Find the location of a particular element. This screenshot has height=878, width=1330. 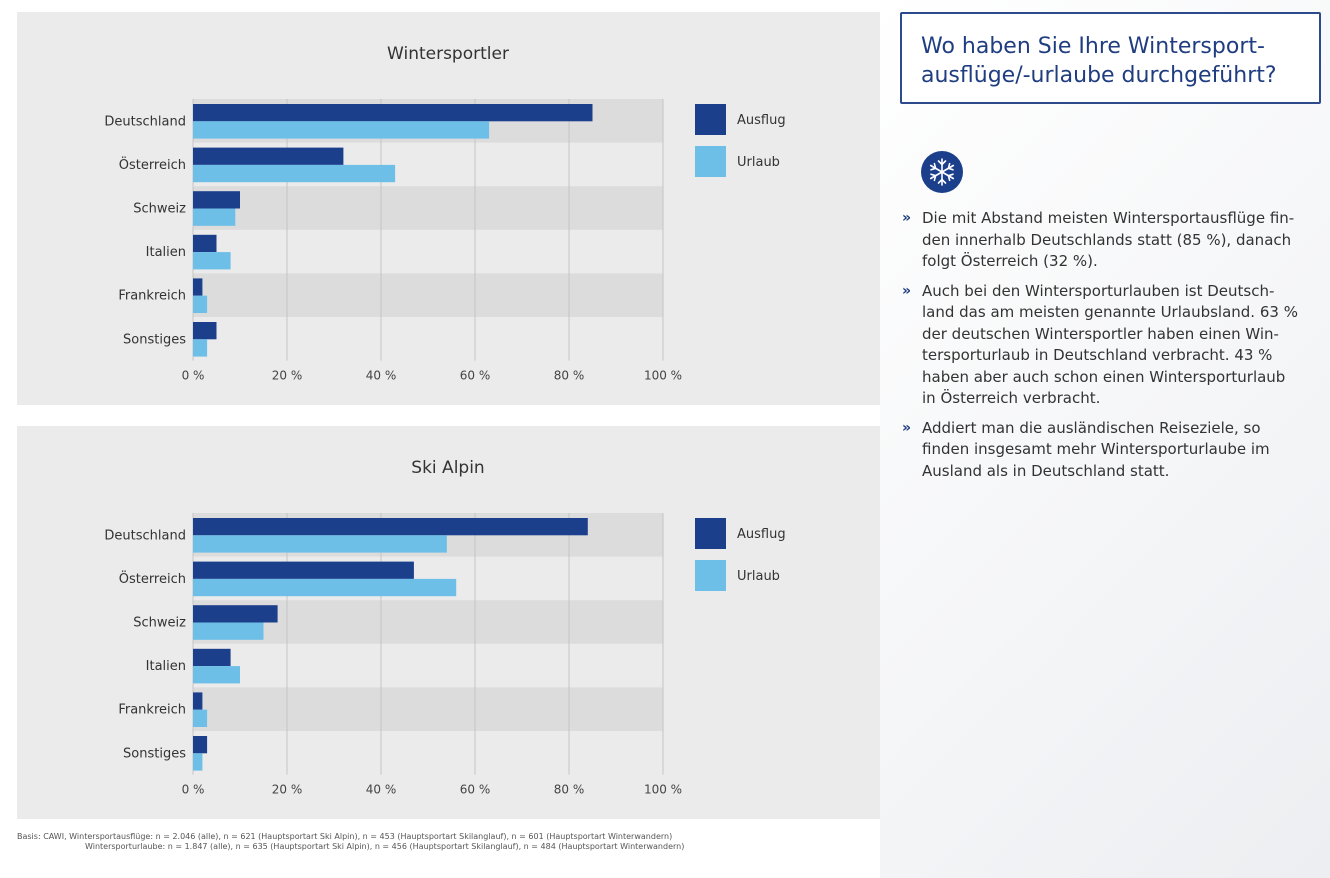

row-band-schweiz is located at coordinates (428, 208).